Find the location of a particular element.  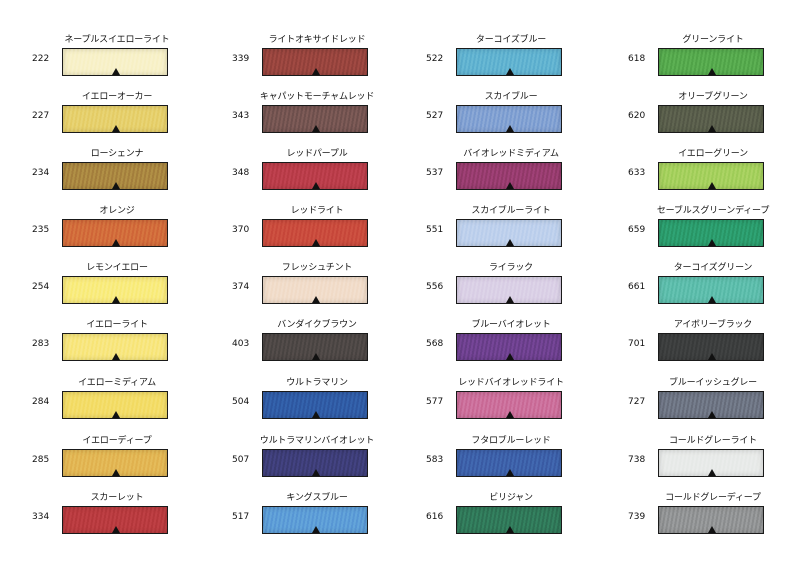

swatch-name: オレンジ is located at coordinates (117, 211).